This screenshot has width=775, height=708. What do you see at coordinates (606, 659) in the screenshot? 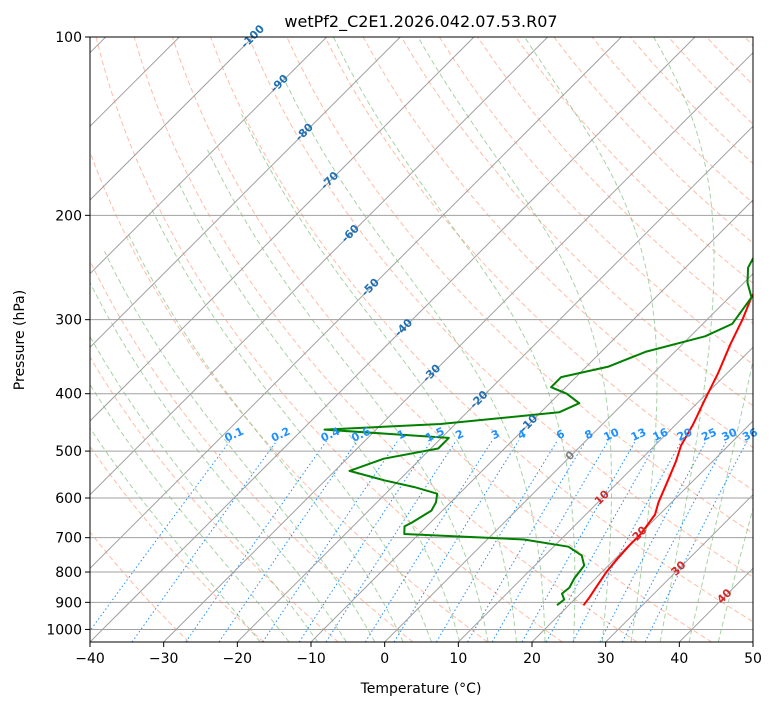
I see `x-tick-label: 30` at bounding box center [606, 659].